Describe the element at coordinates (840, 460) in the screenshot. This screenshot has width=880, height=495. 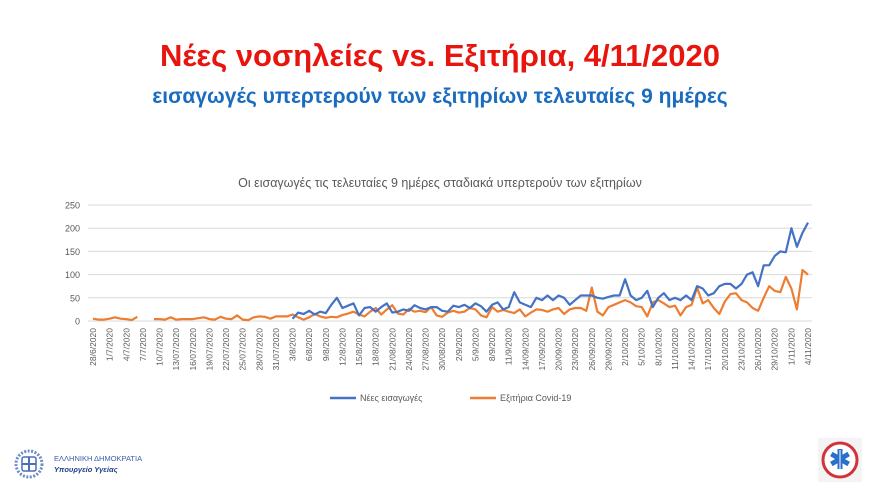
I see `ekab-emblem-icon` at that location.